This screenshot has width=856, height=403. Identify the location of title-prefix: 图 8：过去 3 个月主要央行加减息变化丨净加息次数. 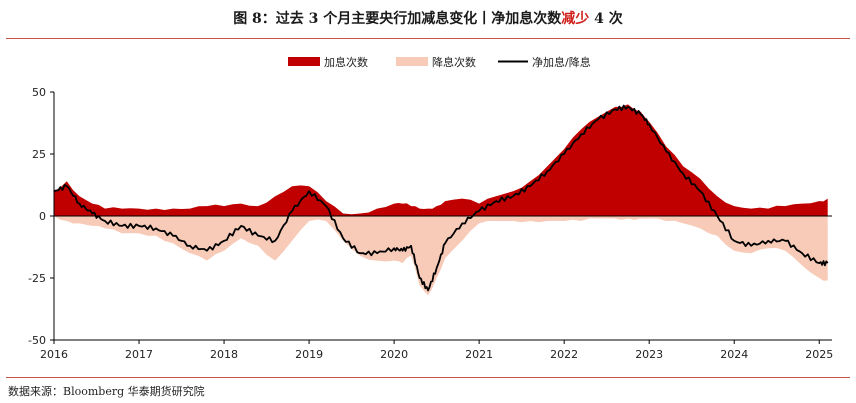
(397, 19).